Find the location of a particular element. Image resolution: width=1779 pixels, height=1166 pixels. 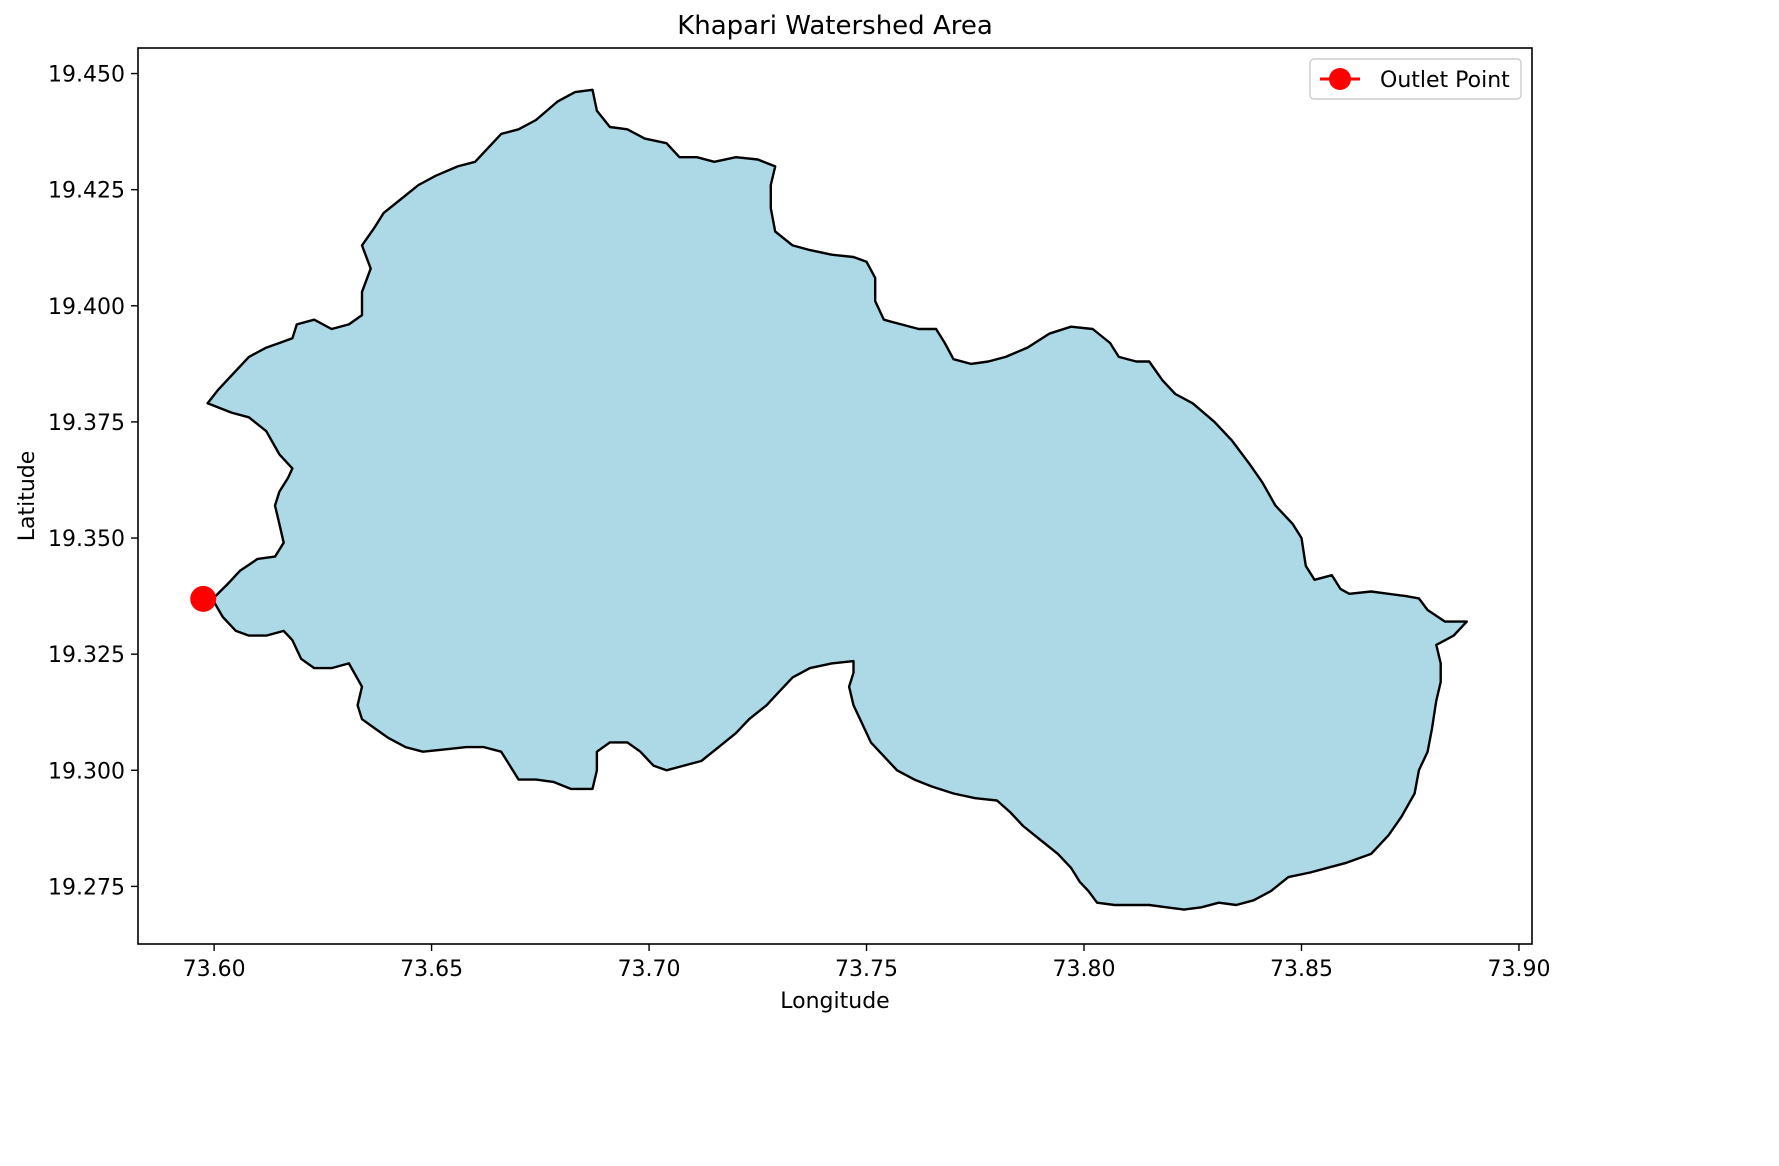

outlet-point-marker is located at coordinates (203, 598).